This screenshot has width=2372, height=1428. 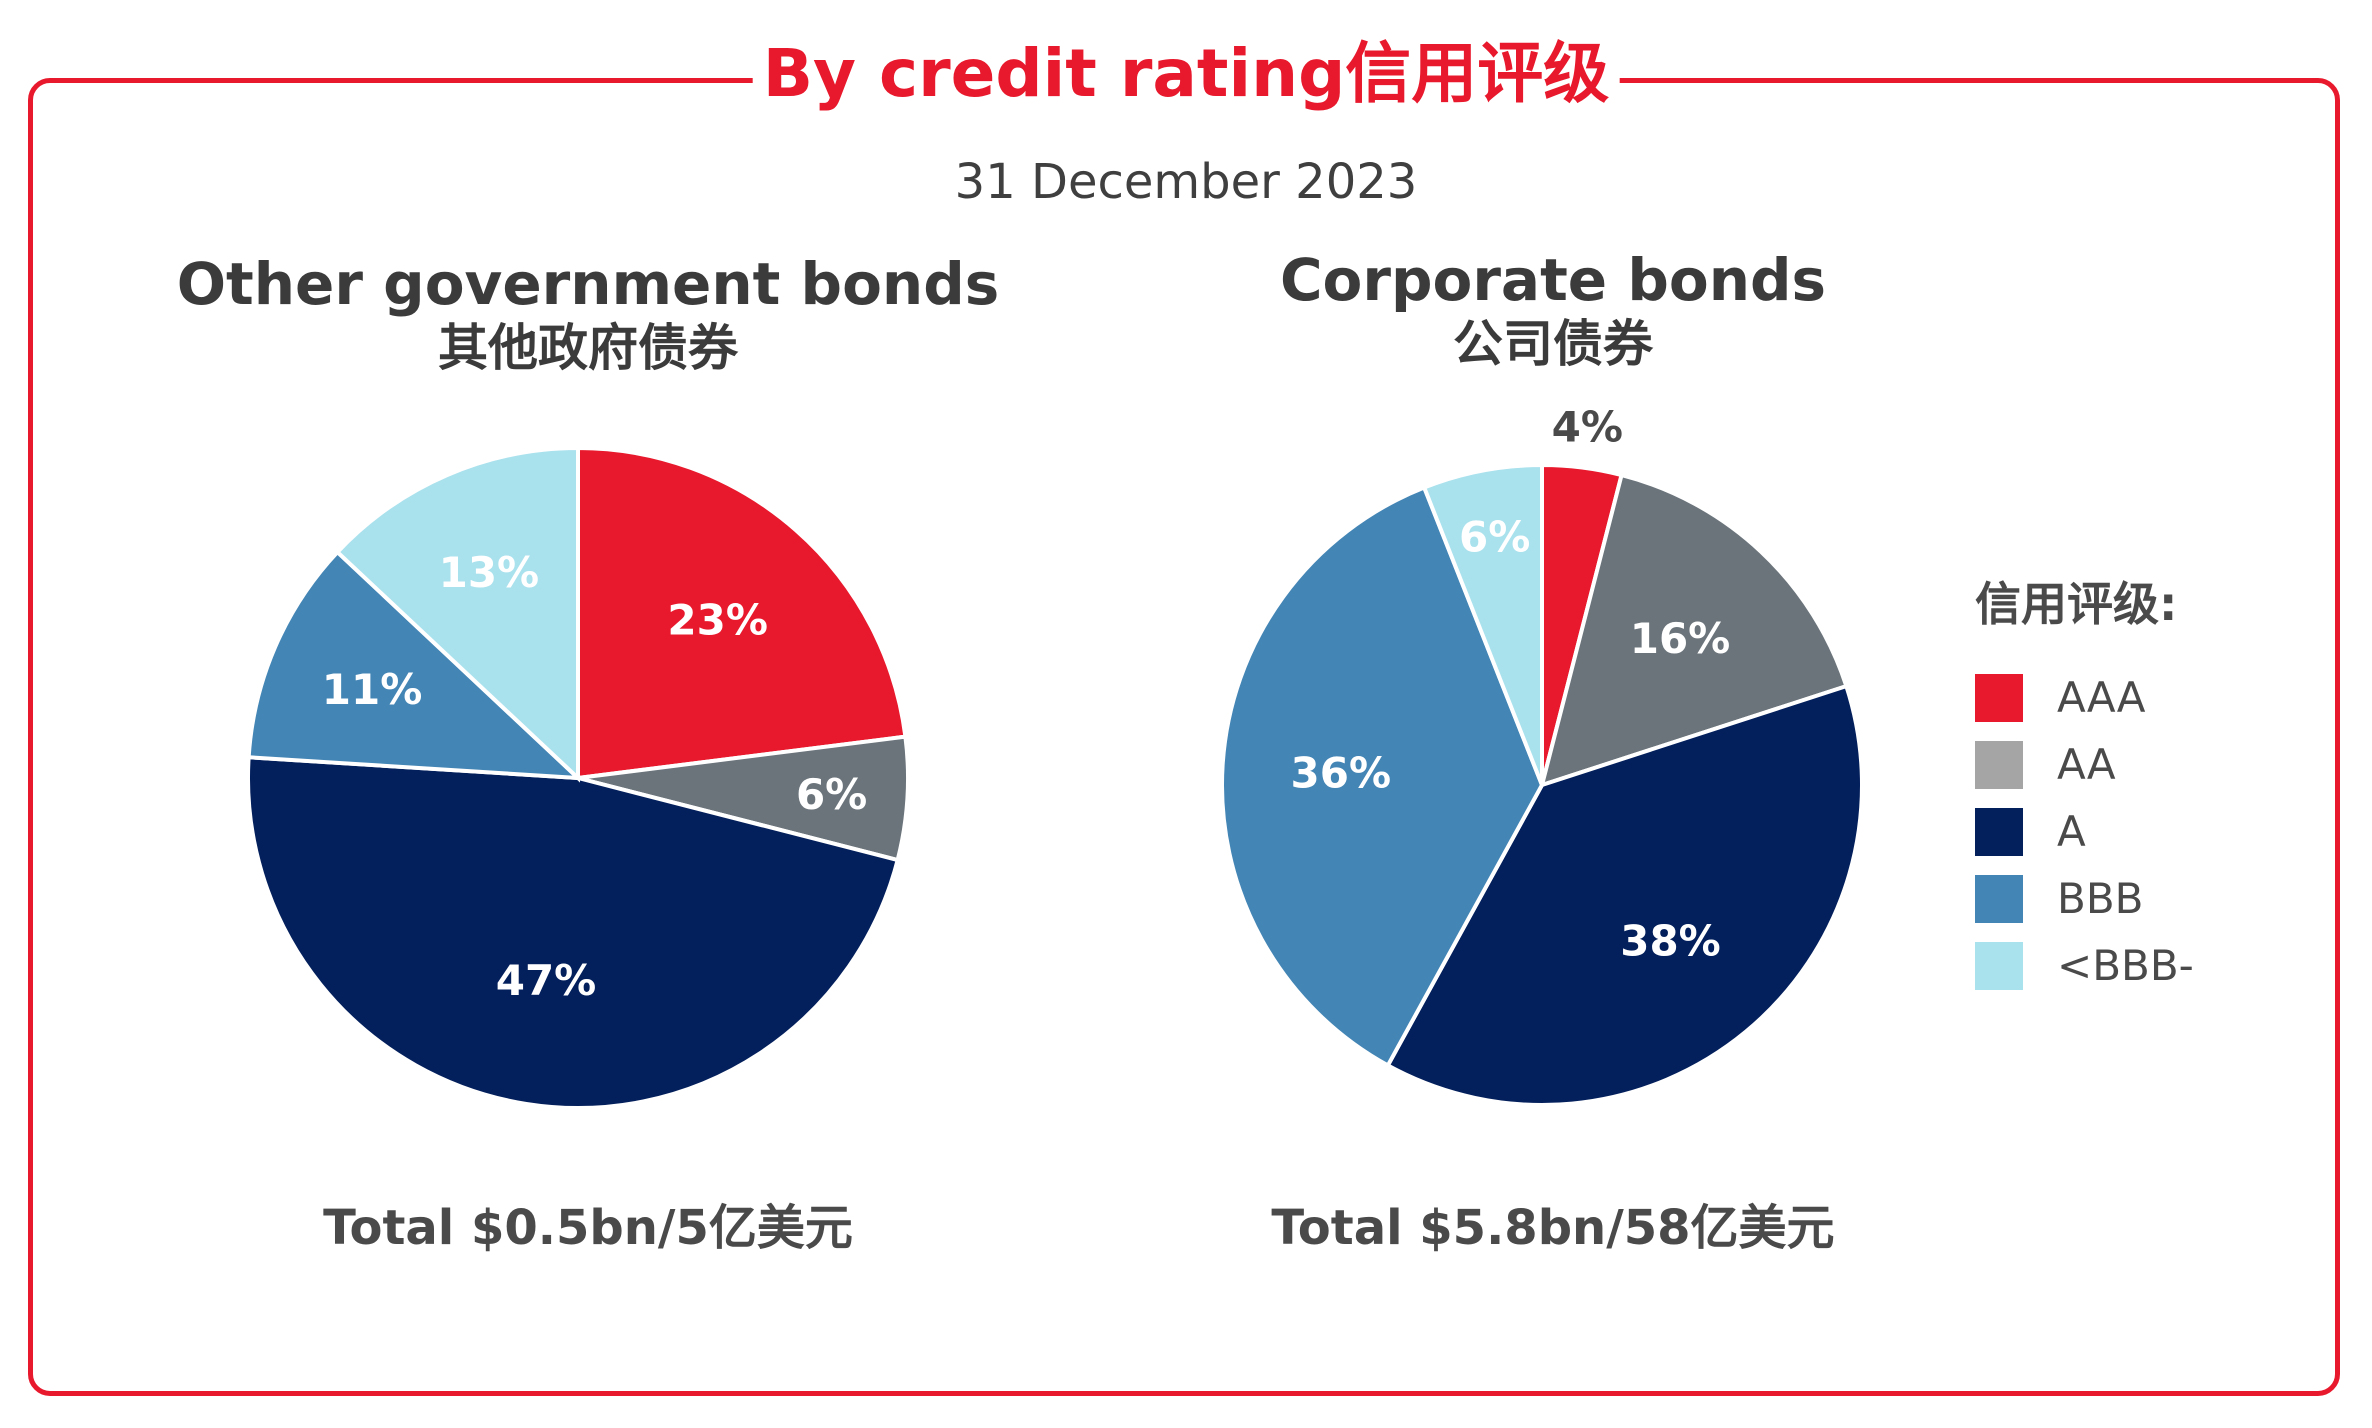 I want to click on pie-data-label: 4%, so click(x=1587, y=426).